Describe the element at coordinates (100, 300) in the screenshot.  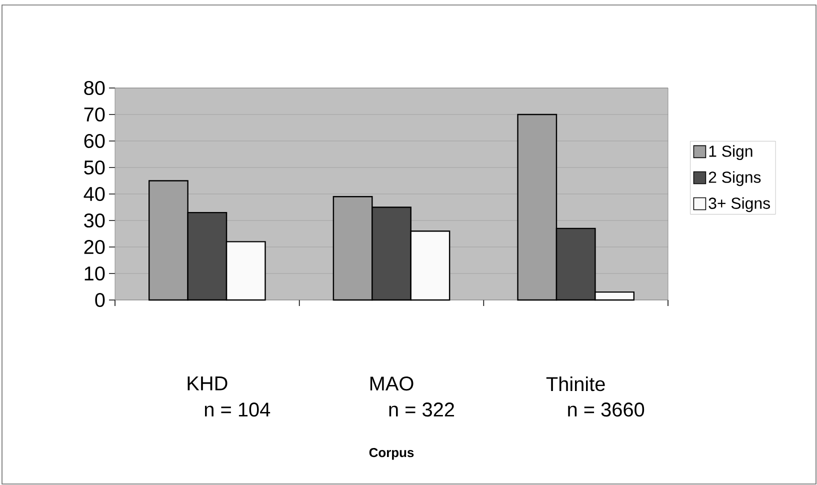
I see `y-tick-label: 0` at that location.